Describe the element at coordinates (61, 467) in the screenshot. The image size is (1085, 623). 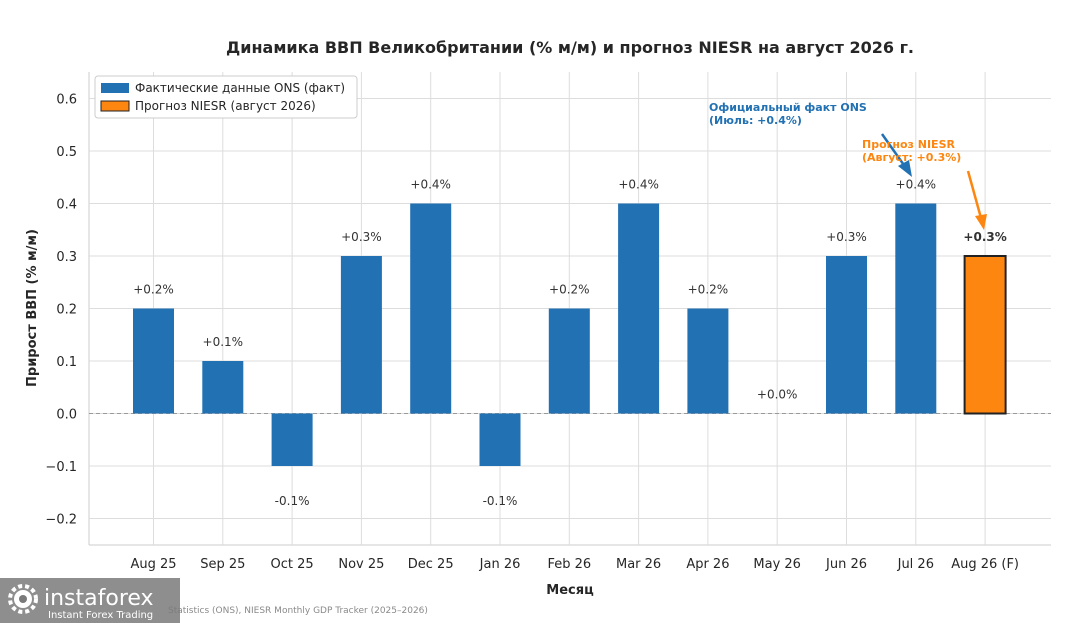
I see `y-tick-label: −0.1` at that location.